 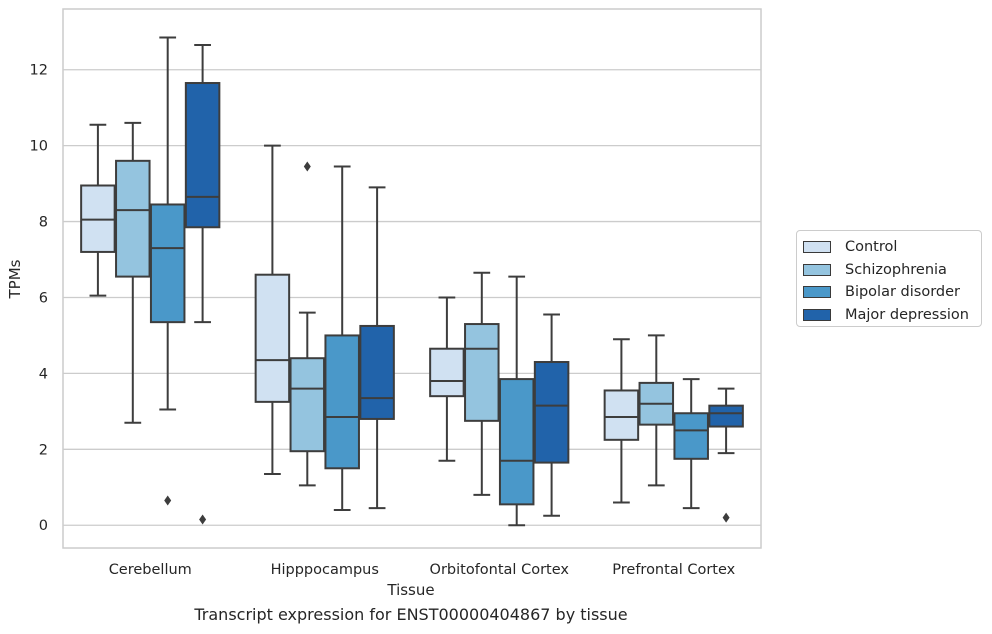 I want to click on y-tick-label: 4, so click(x=43, y=374).